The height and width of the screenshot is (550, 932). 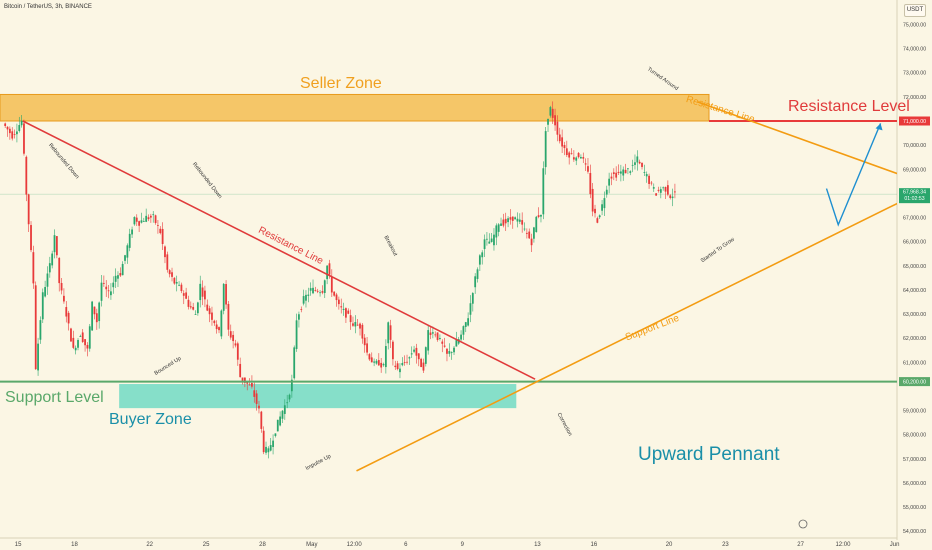 What do you see at coordinates (669, 545) in the screenshot?
I see `time-tick-label: 20` at bounding box center [669, 545].